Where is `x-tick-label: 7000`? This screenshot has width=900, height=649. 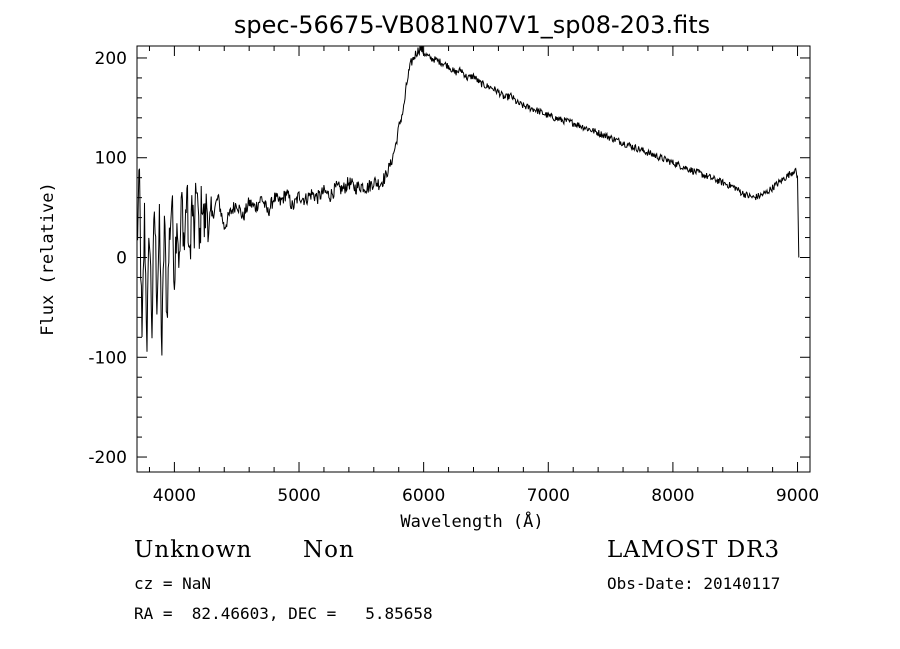 x-tick-label: 7000 is located at coordinates (548, 496).